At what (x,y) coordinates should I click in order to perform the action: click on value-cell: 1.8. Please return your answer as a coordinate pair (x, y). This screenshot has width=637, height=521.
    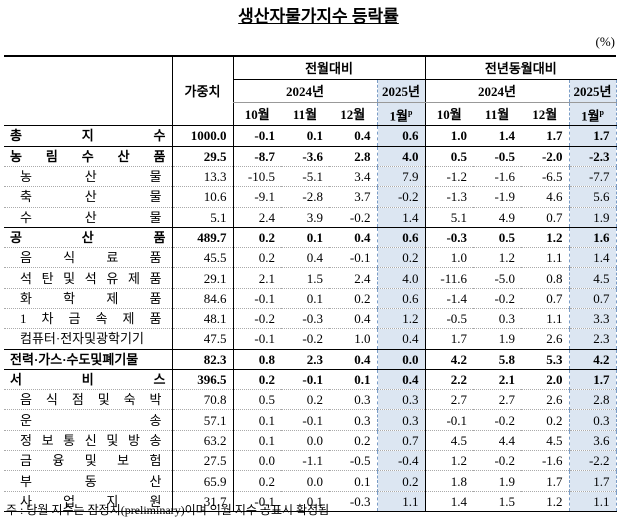
    Looking at the image, I should click on (449, 481).